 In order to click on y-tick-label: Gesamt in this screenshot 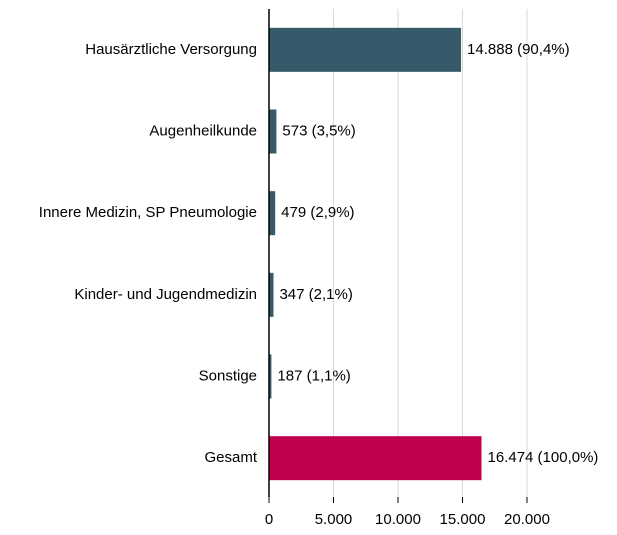, I will do `click(230, 457)`.